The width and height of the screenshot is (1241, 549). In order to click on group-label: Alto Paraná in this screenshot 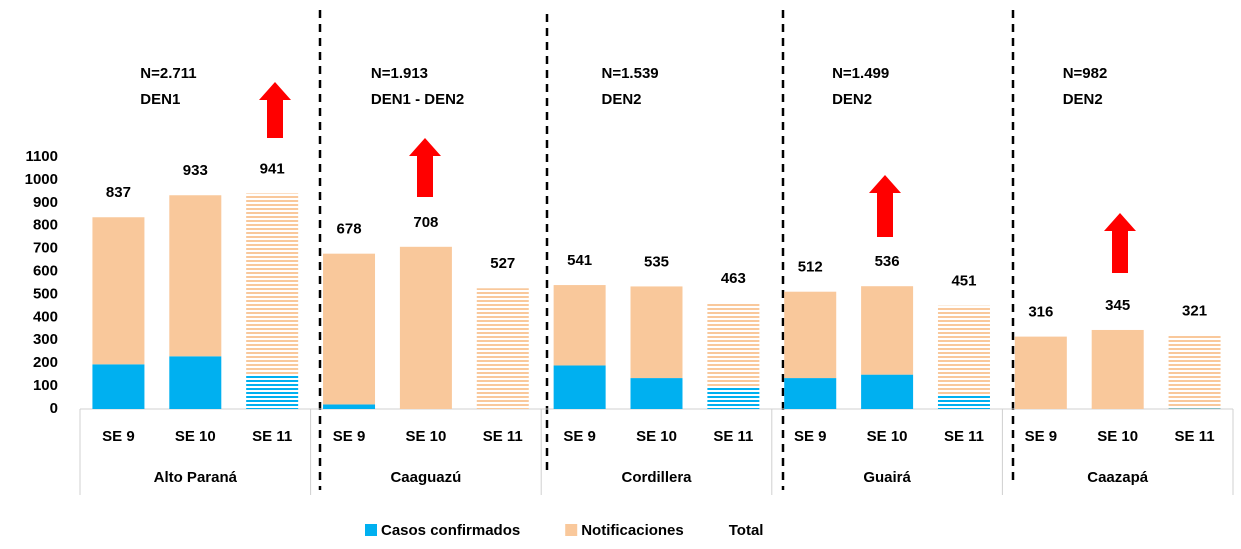, I will do `click(196, 477)`.